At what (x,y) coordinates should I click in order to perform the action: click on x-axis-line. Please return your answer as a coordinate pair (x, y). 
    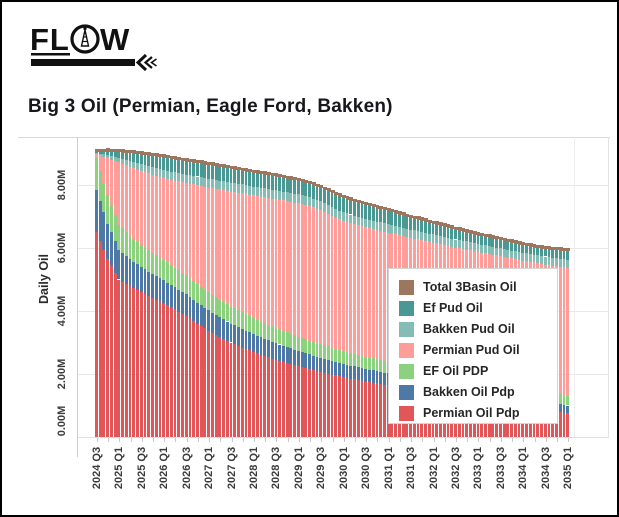
    Looking at the image, I should click on (343, 437).